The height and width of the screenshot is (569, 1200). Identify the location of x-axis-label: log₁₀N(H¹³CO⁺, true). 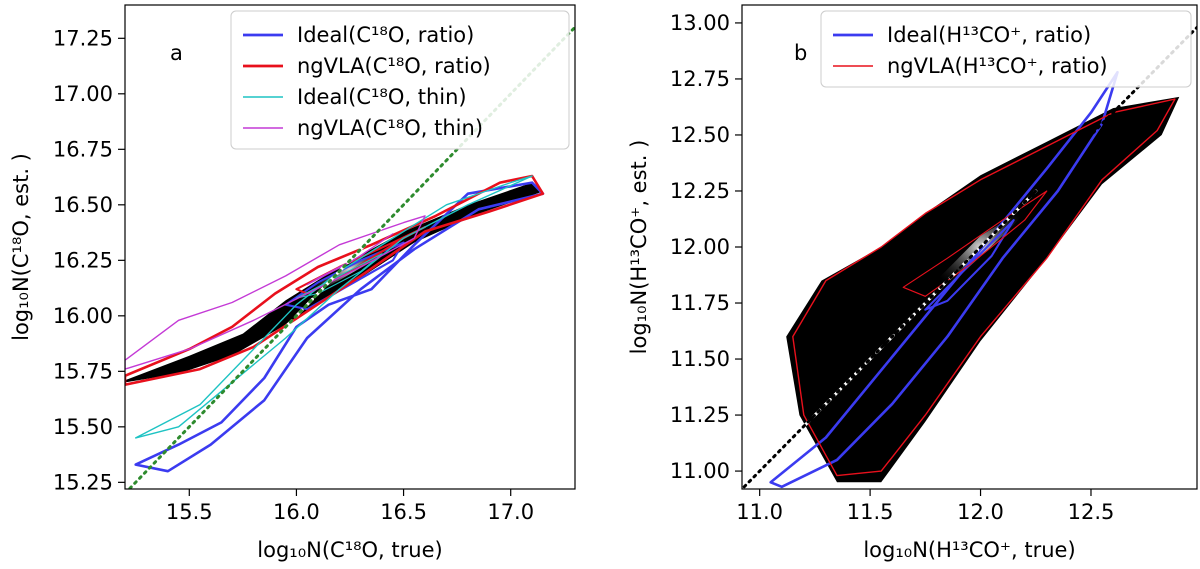
(969, 550).